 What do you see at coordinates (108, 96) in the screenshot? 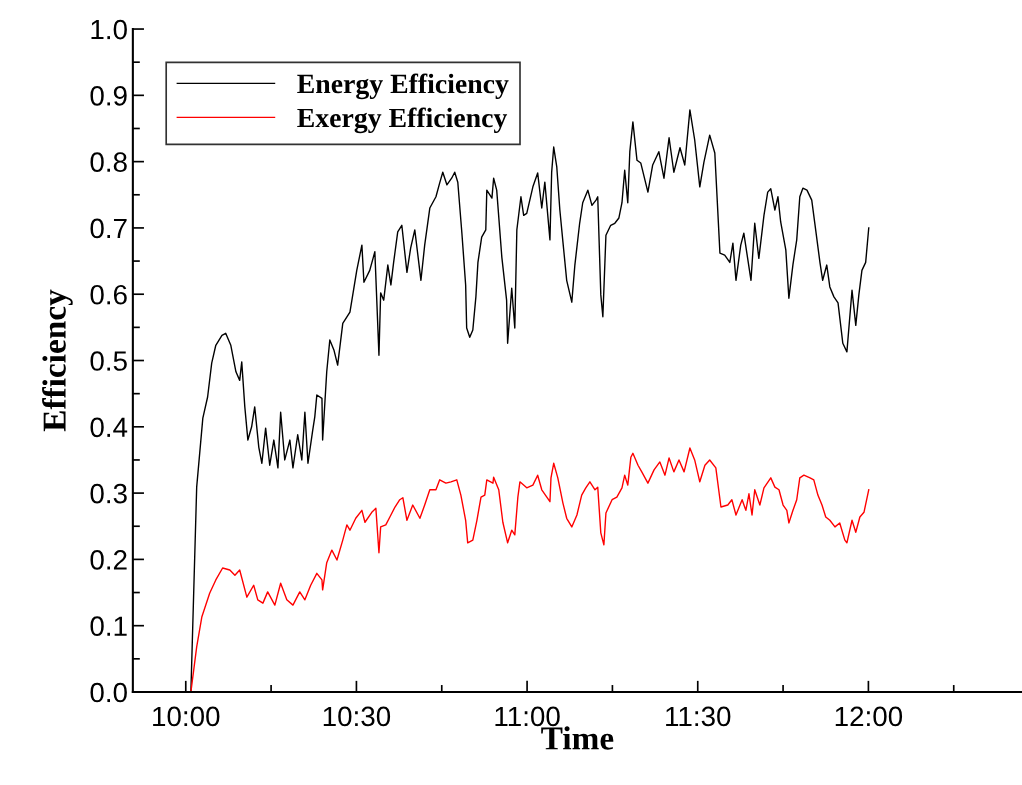
I see `y-tick-label: 0.9` at bounding box center [108, 96].